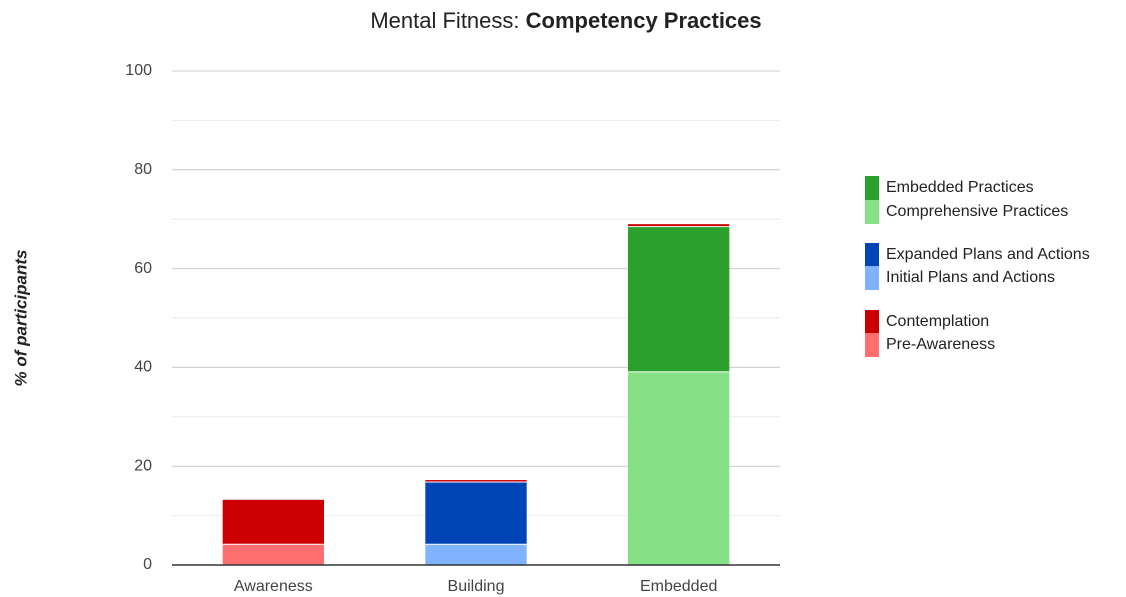 The width and height of the screenshot is (1126, 597). I want to click on x-tick-label: Building, so click(476, 586).